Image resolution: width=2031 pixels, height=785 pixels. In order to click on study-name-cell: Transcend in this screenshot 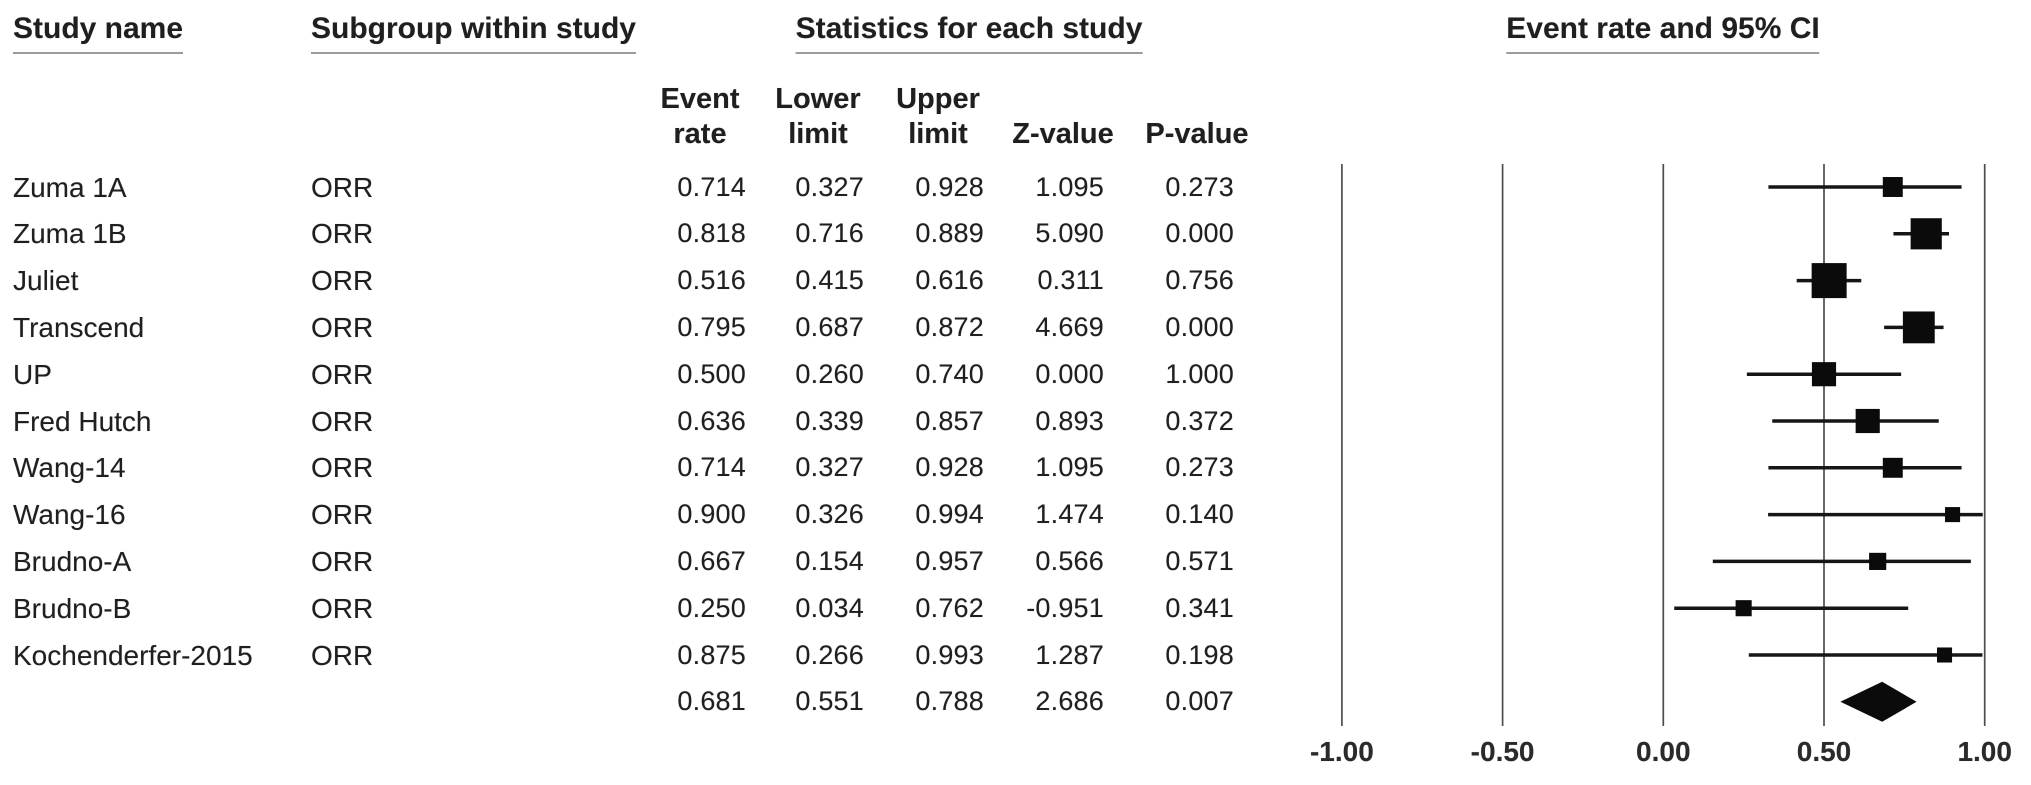, I will do `click(79, 327)`.